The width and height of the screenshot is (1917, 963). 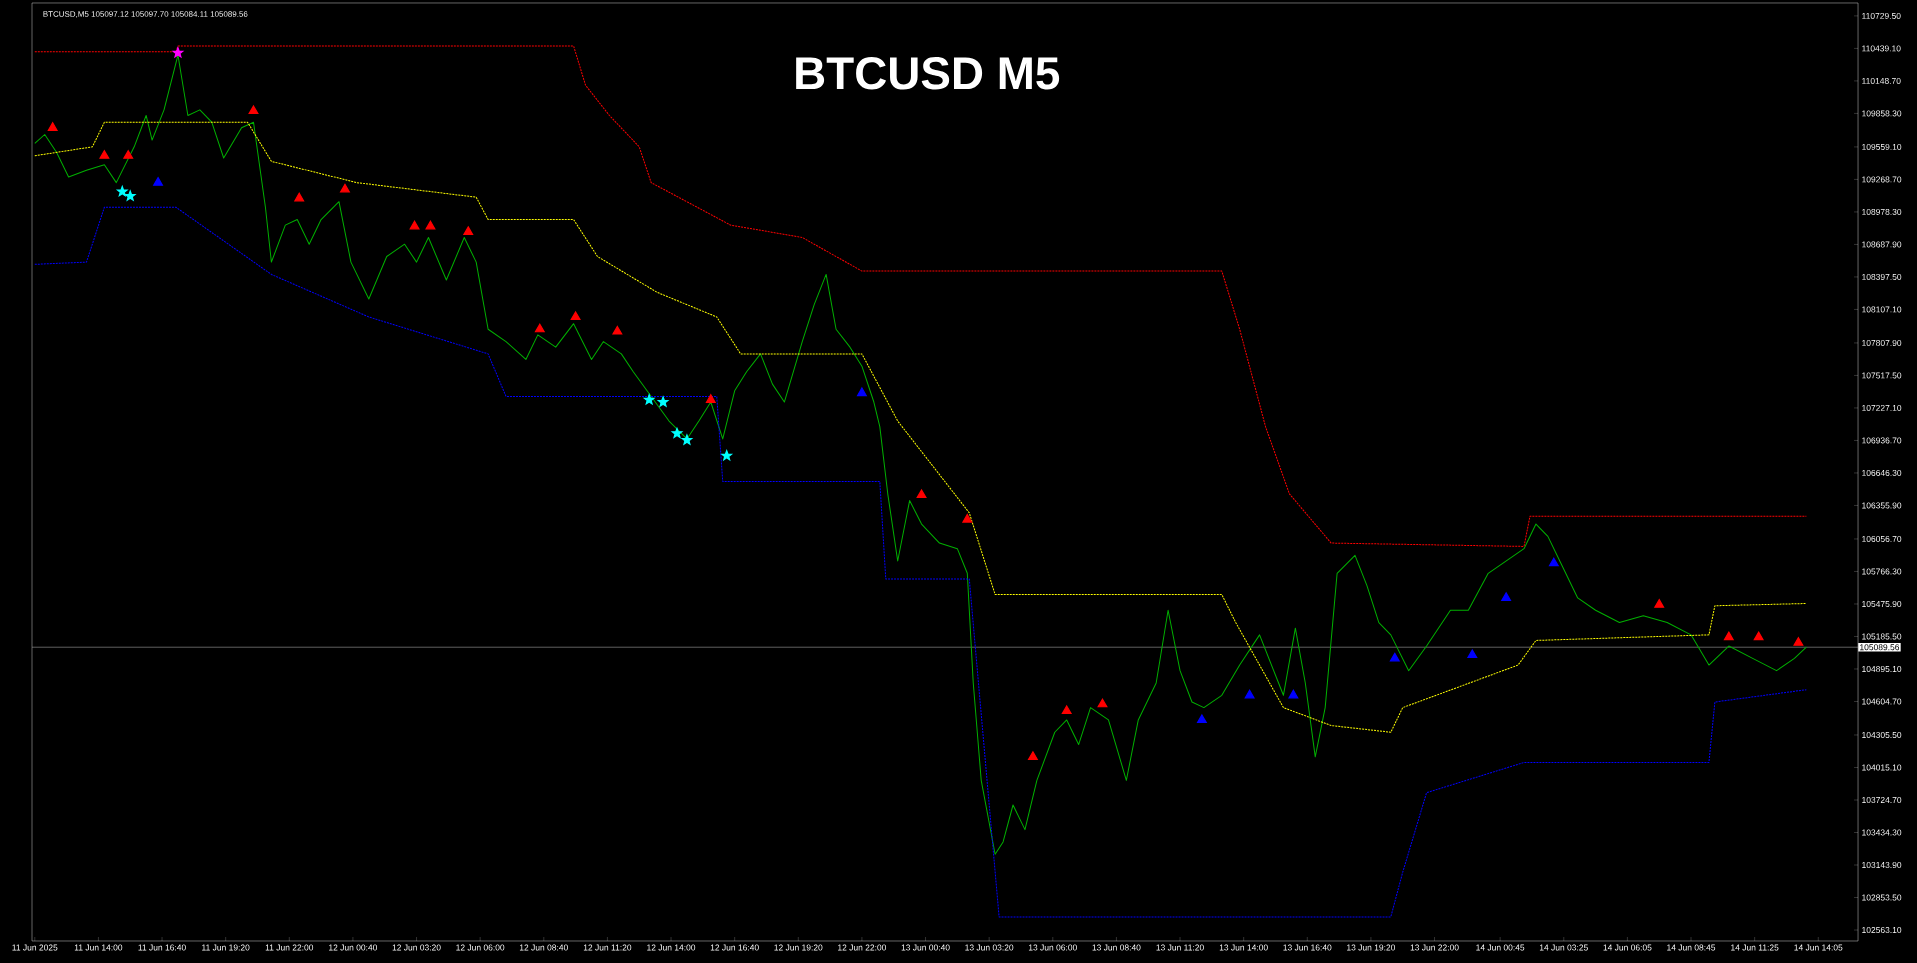 What do you see at coordinates (98, 947) in the screenshot?
I see `x-tick-label: 11 Jun 14:00` at bounding box center [98, 947].